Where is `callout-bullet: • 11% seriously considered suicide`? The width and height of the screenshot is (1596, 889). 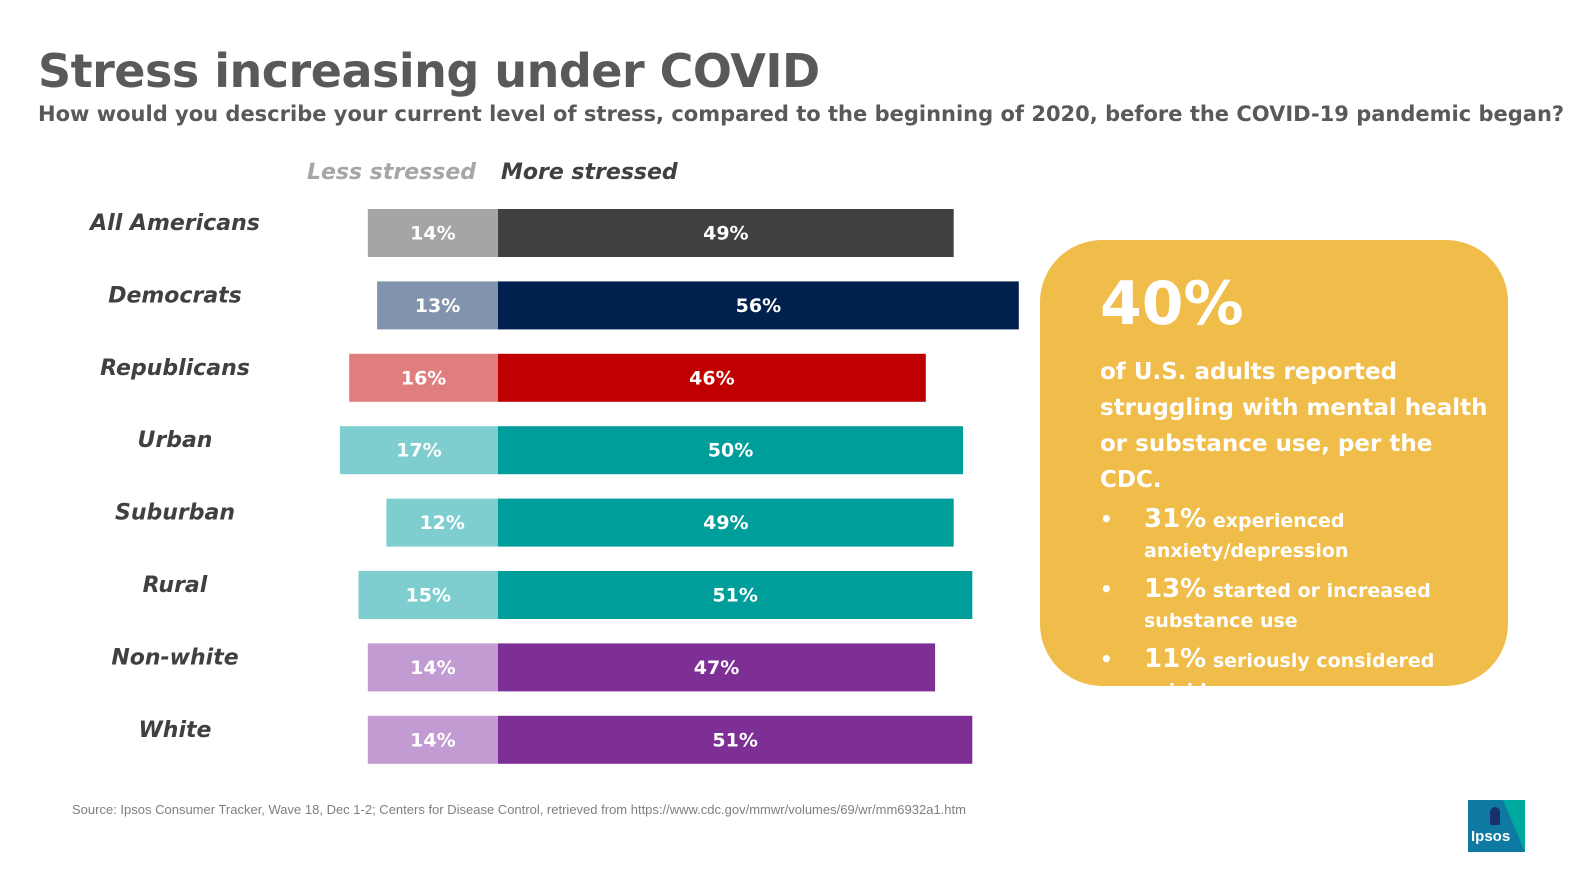 callout-bullet: • 11% seriously considered suicide is located at coordinates (1294, 675).